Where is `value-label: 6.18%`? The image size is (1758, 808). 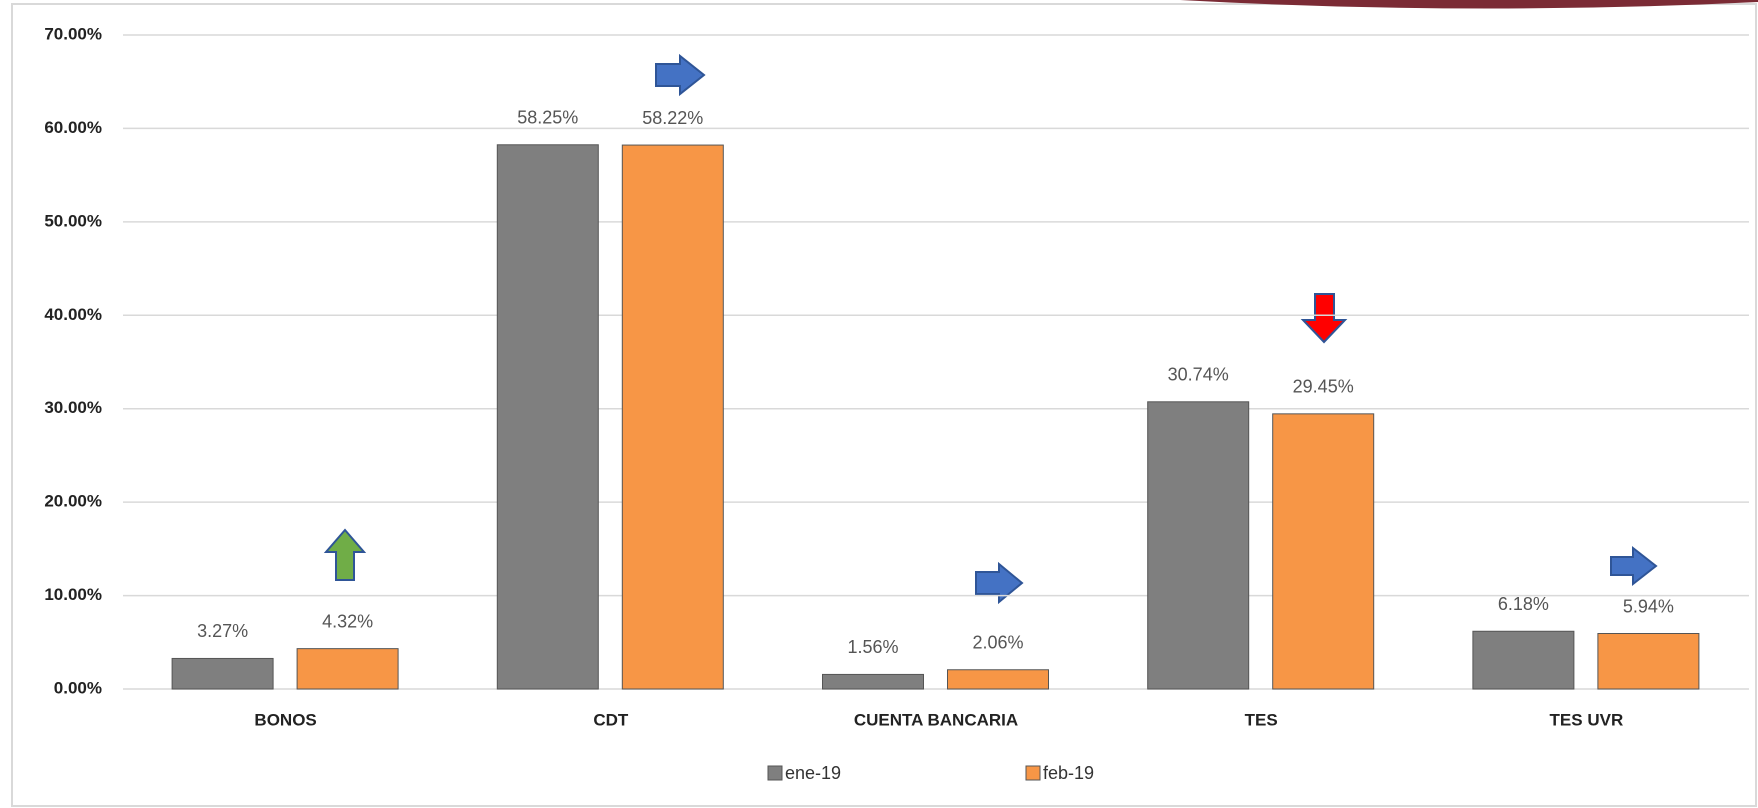
value-label: 6.18% is located at coordinates (1523, 604).